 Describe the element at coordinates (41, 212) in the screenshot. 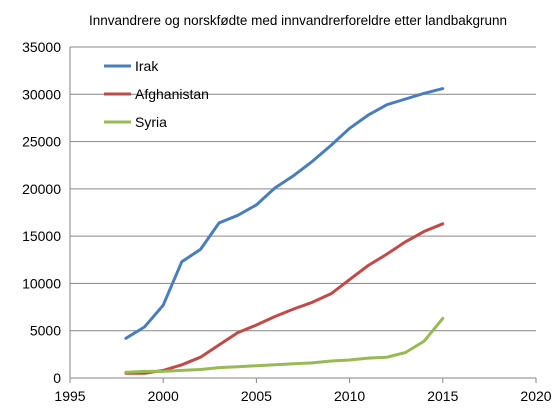

I see `y-axis-tick-labels: 0 5000 10000 15000 20000 25000 30000 35000` at that location.